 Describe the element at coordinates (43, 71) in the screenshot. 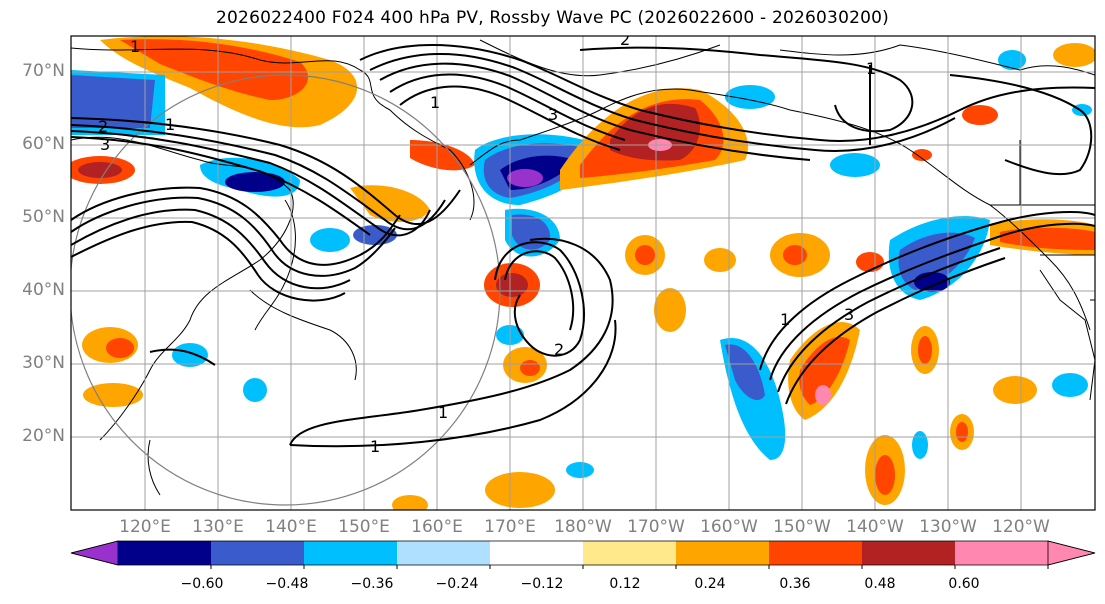

I see `lat-label: 70°N` at that location.